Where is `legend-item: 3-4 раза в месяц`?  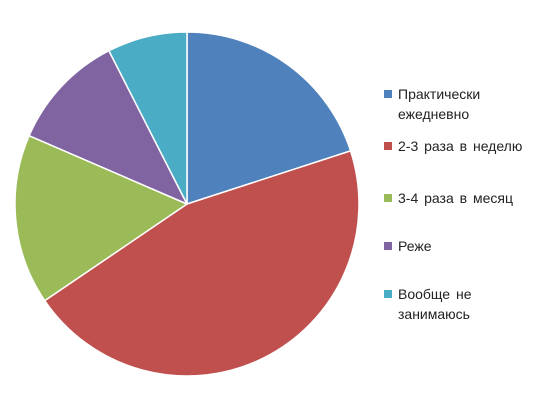 legend-item: 3-4 раза в месяц is located at coordinates (463, 198).